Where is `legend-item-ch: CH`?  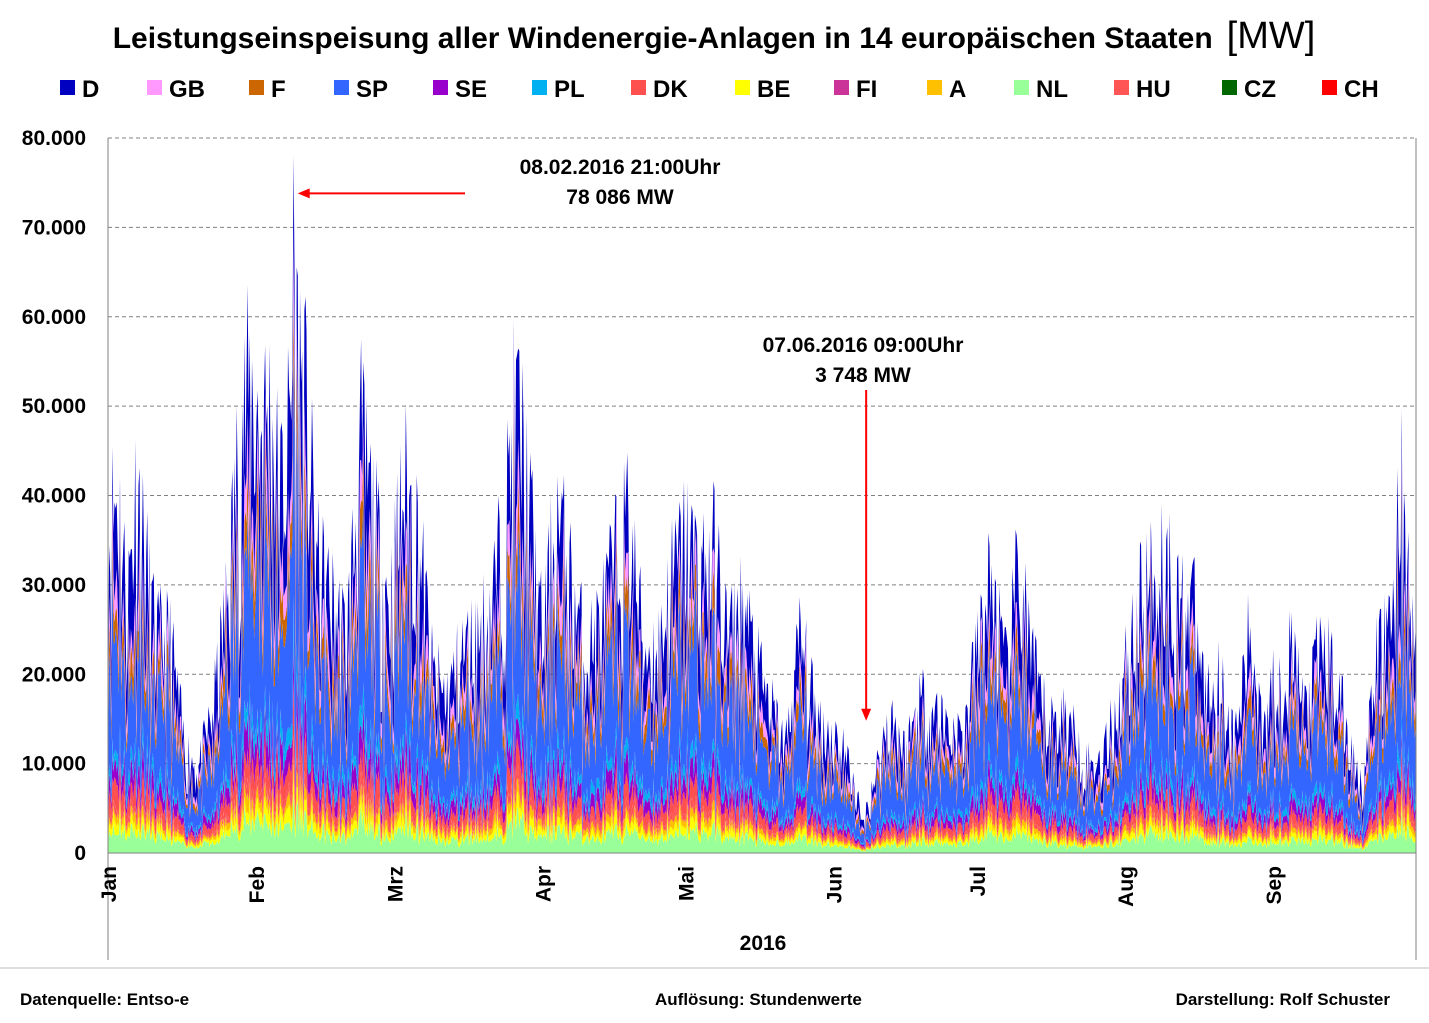 legend-item-ch: CH is located at coordinates (1350, 89).